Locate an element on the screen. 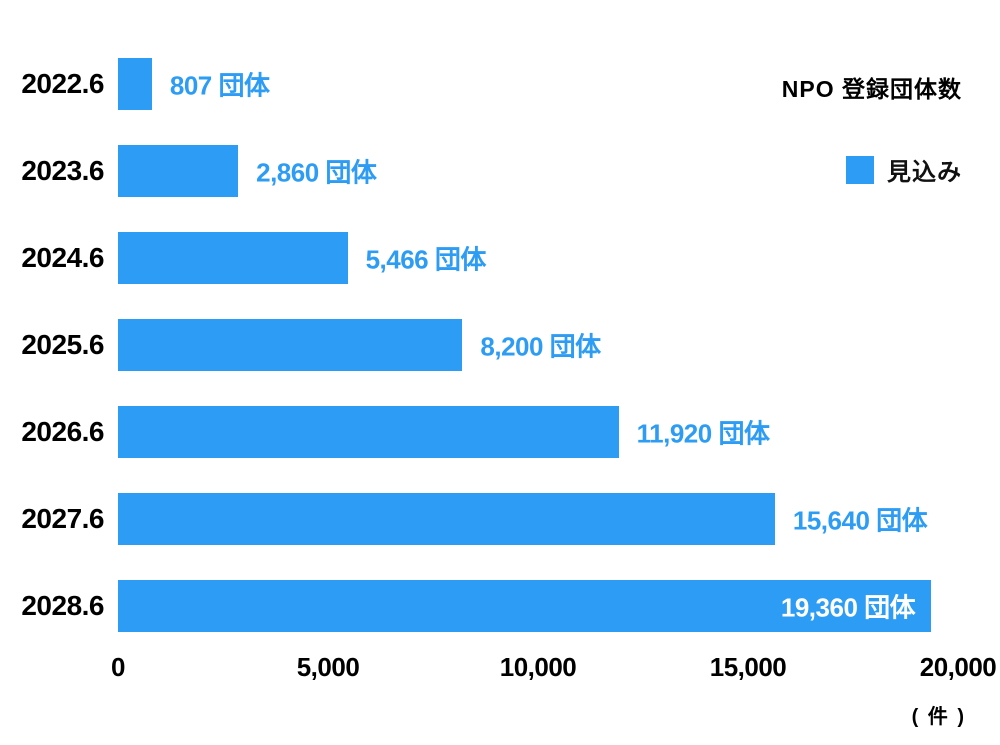 Image resolution: width=1000 pixels, height=745 pixels. y-axis-label: 2025.6 is located at coordinates (62, 344).